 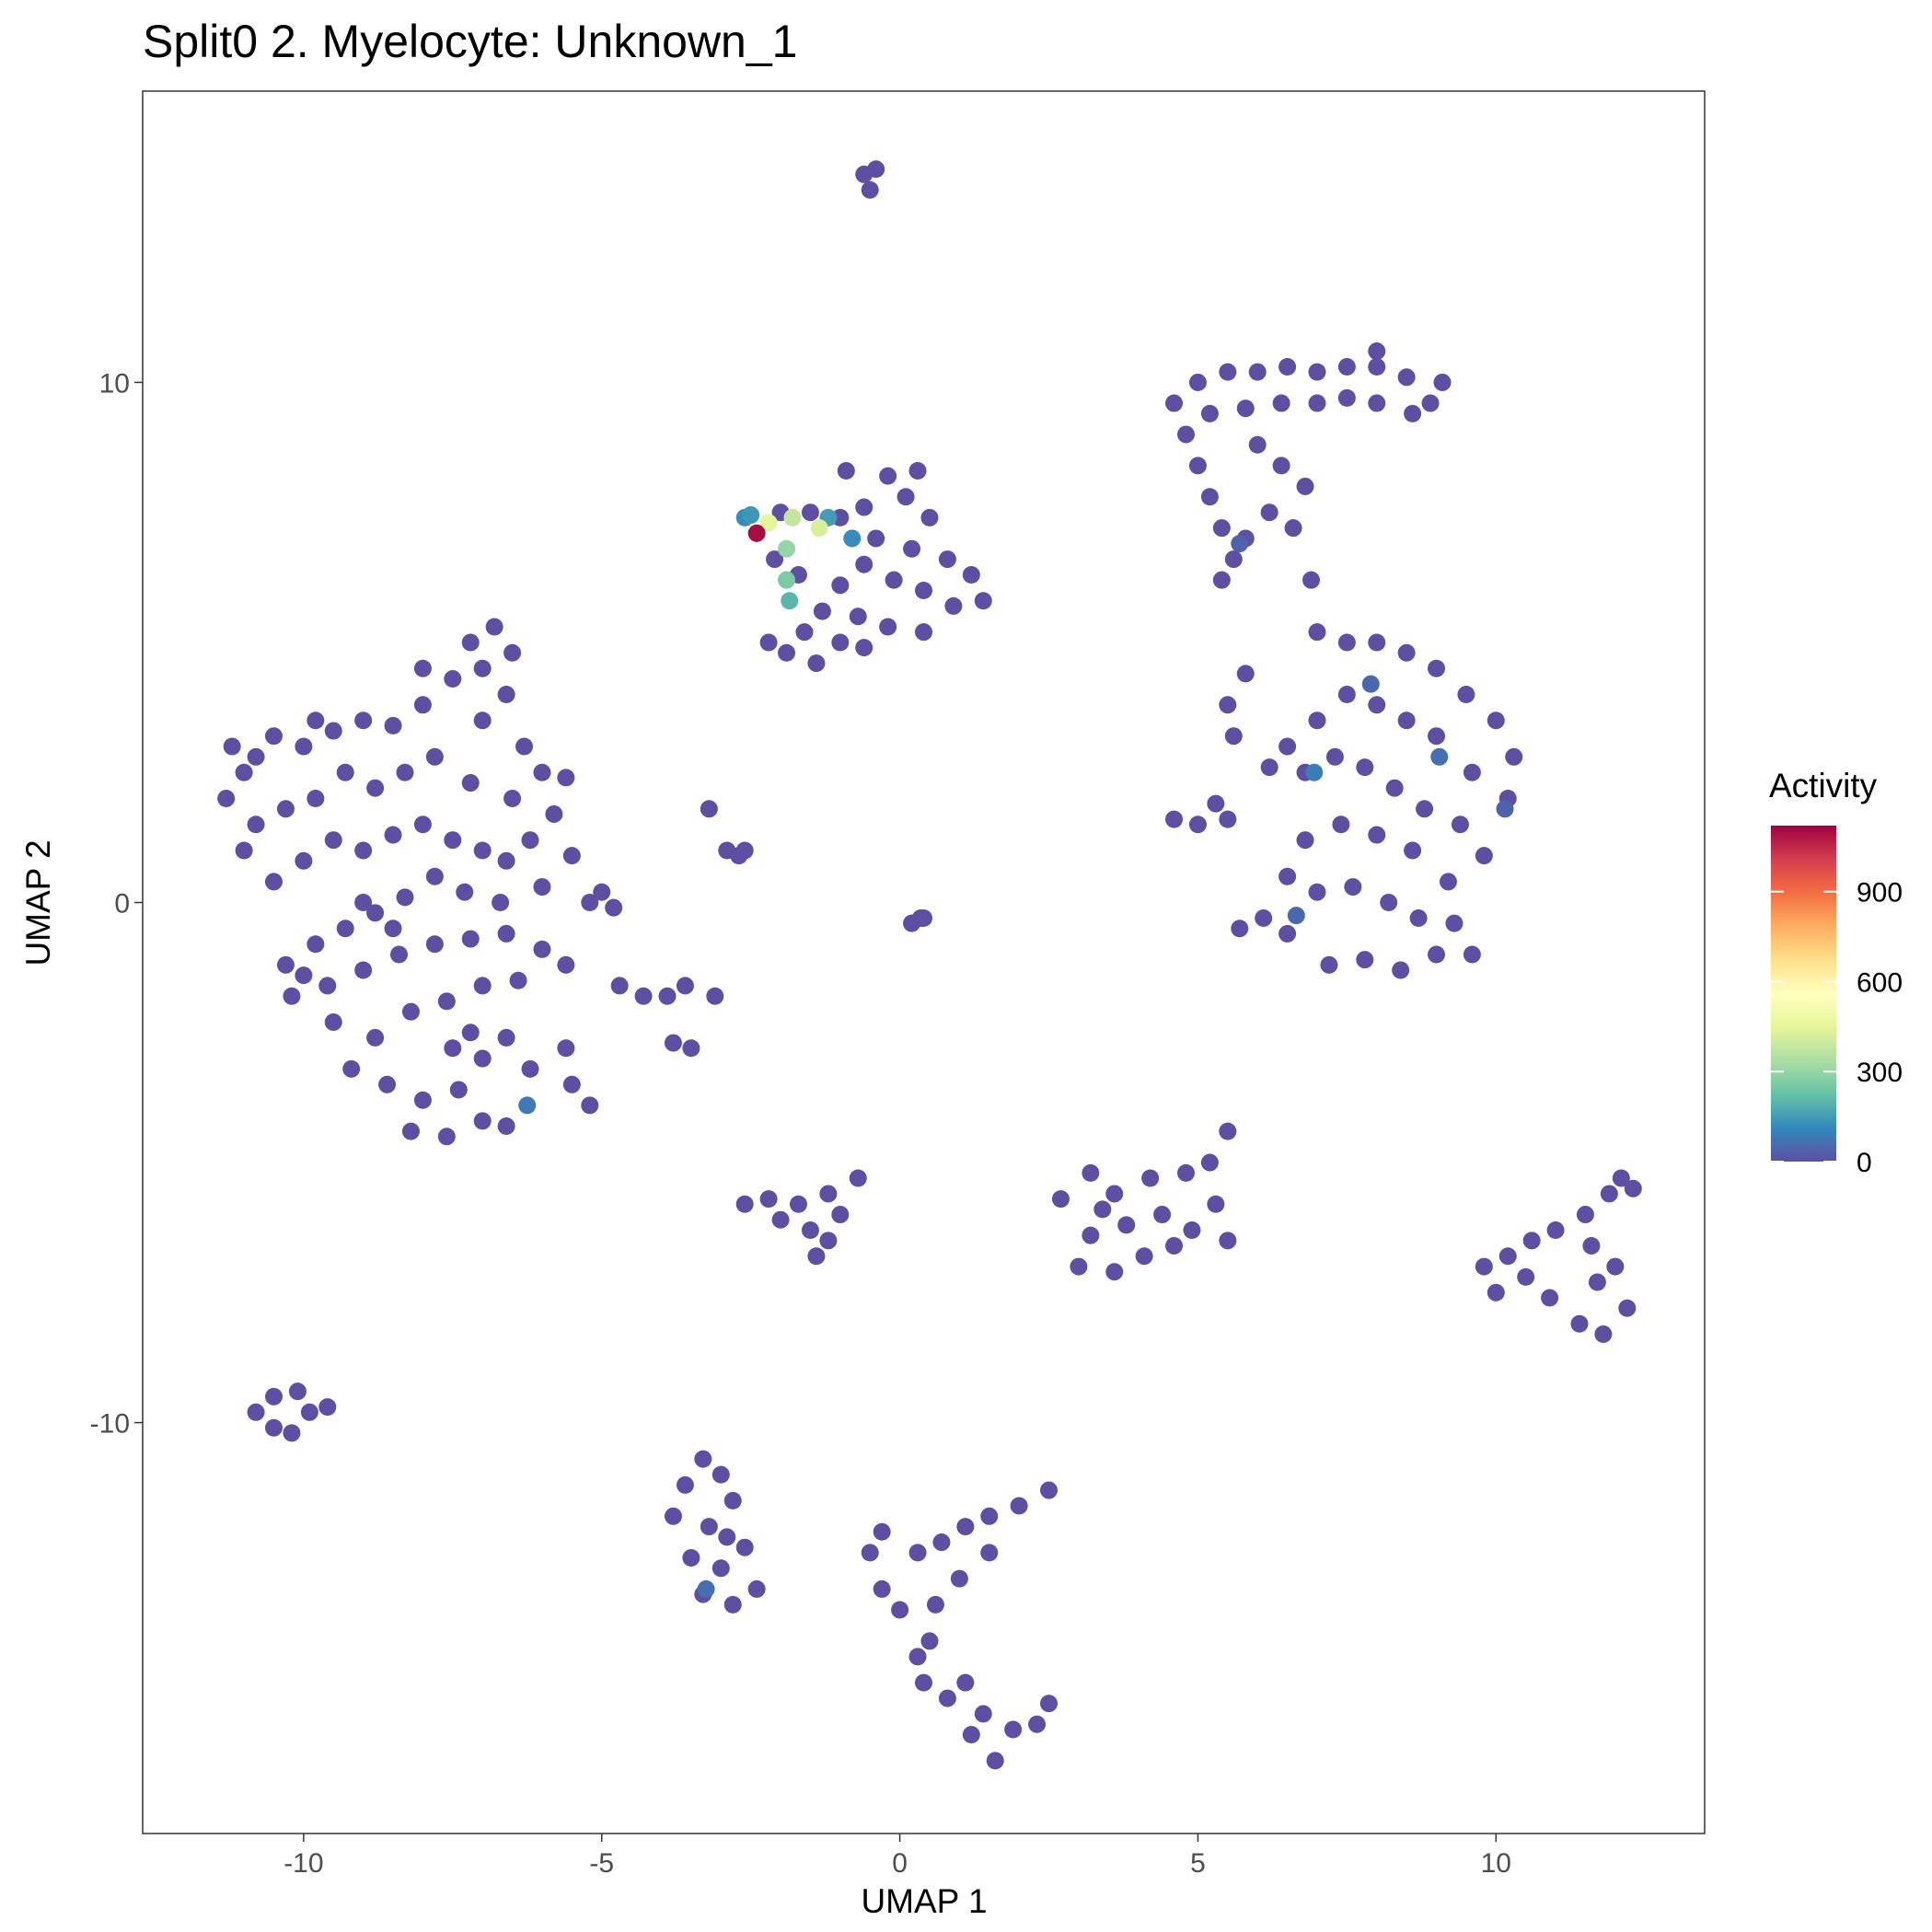 I want to click on x-tick-label: 5, so click(x=1198, y=1864).